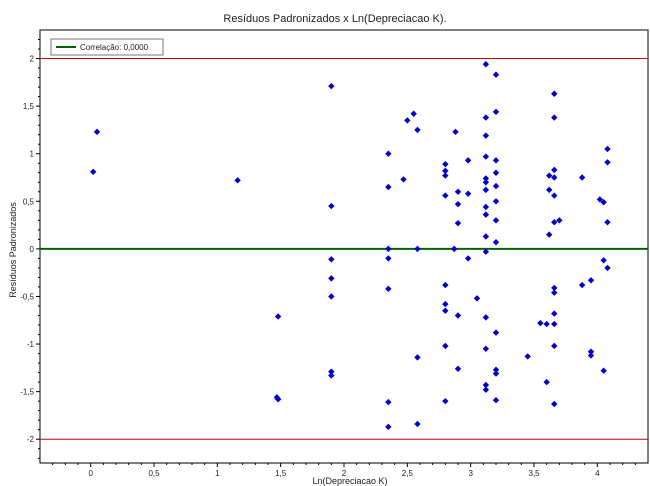 The width and height of the screenshot is (650, 486). I want to click on y-tick-label: 1, so click(32, 154).